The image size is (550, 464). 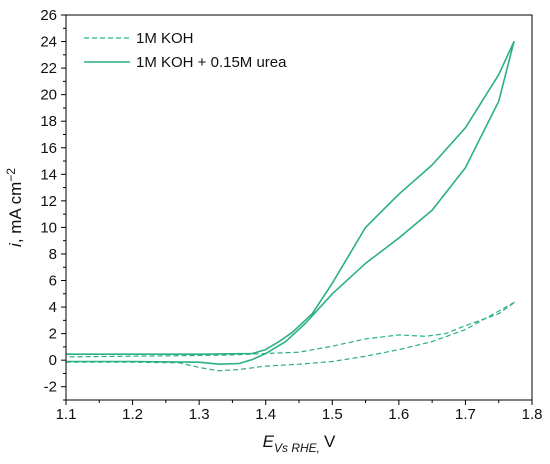 I want to click on y-tick-label: 16, so click(x=48, y=148).